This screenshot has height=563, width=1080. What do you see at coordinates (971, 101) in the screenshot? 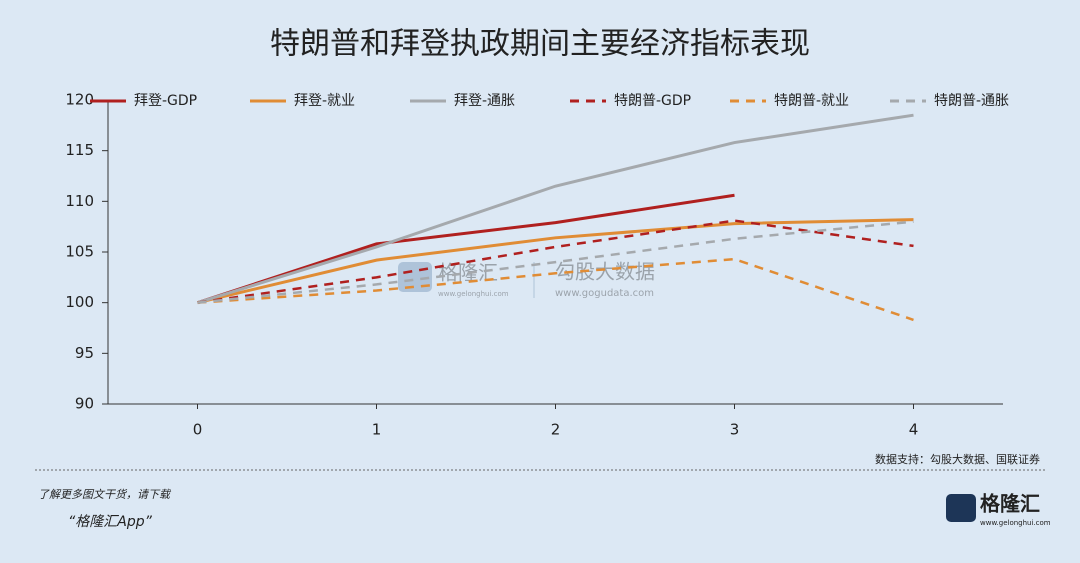
I see `legend-label: 特朗普-通胀` at bounding box center [971, 101].